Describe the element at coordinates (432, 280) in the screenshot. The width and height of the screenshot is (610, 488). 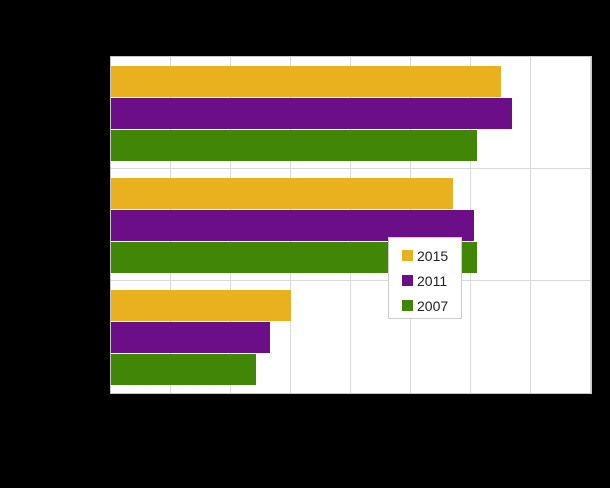
I see `legend-label-2011: 2011` at that location.